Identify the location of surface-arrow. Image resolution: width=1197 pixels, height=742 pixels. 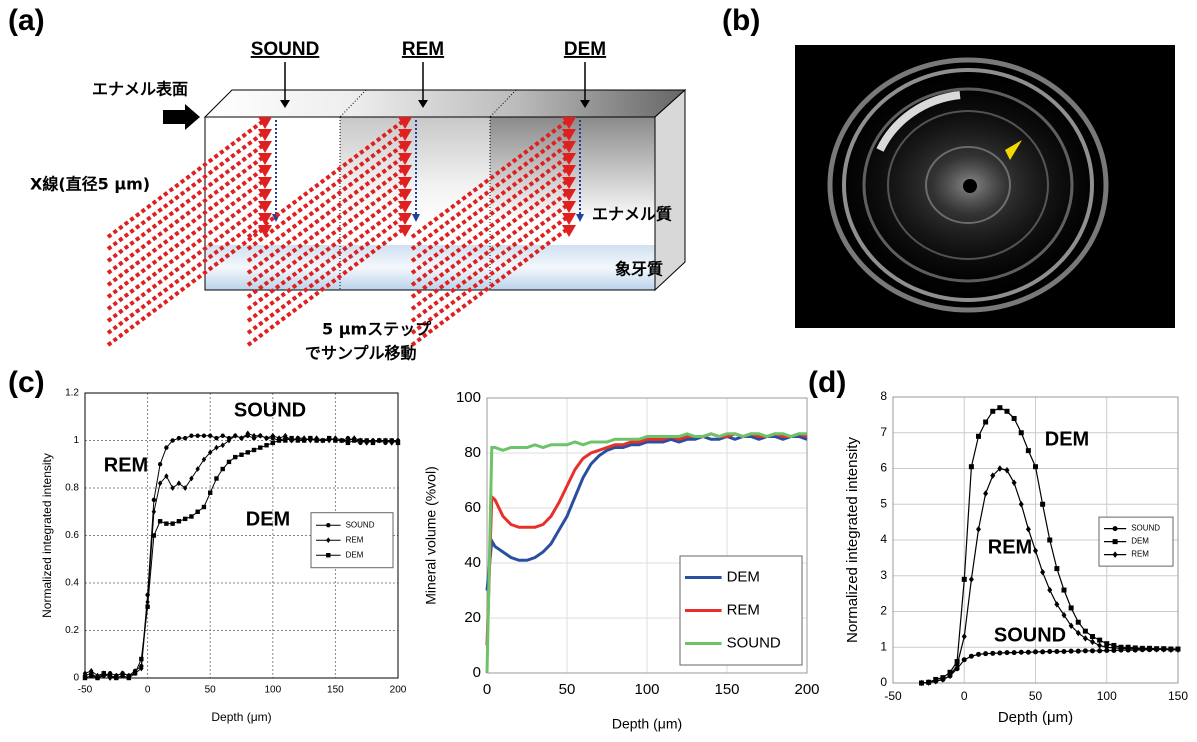
(181, 117).